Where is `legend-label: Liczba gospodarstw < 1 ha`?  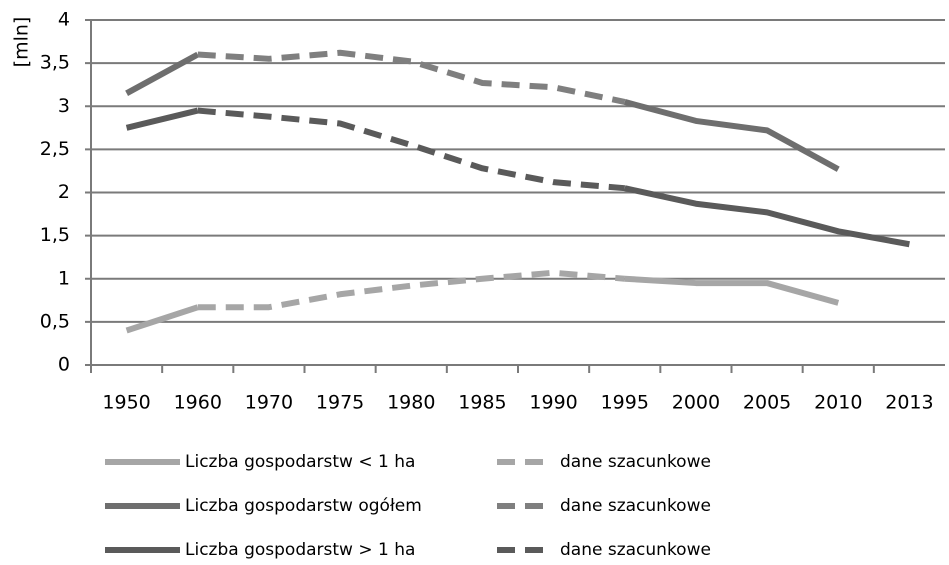
legend-label: Liczba gospodarstw < 1 ha is located at coordinates (300, 462).